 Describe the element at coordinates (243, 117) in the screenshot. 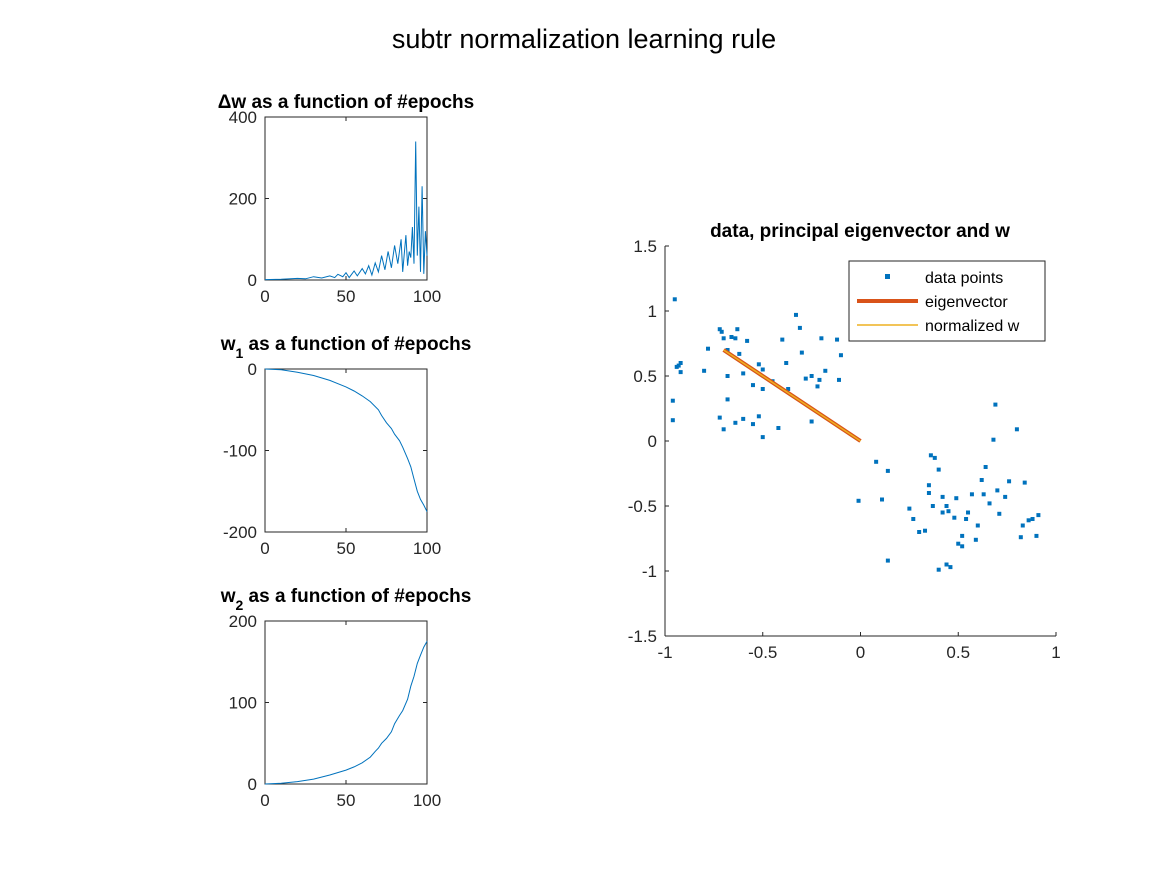

I see `y-tick-label: 400` at that location.